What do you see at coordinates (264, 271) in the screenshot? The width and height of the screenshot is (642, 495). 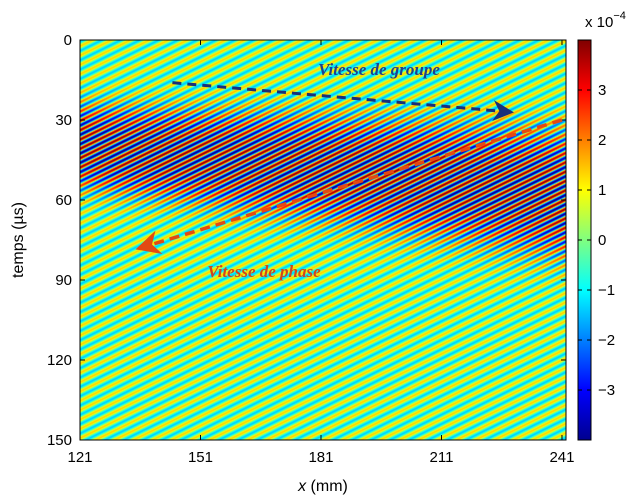 I see `phase-velocity-label: Vitesse de phase` at bounding box center [264, 271].